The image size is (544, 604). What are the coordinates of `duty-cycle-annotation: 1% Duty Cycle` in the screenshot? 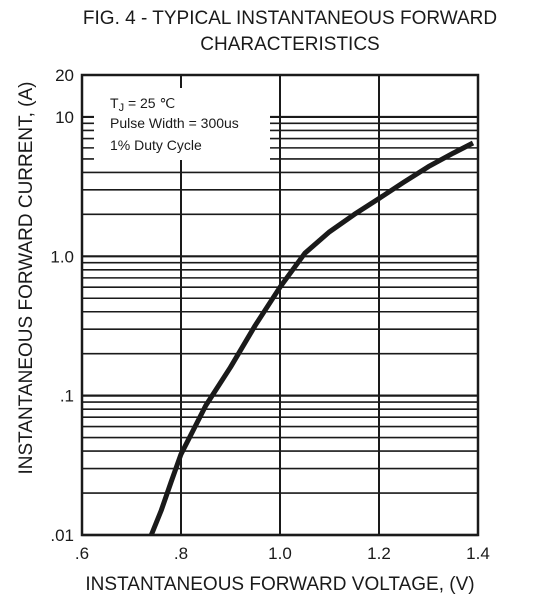 It's located at (156, 145).